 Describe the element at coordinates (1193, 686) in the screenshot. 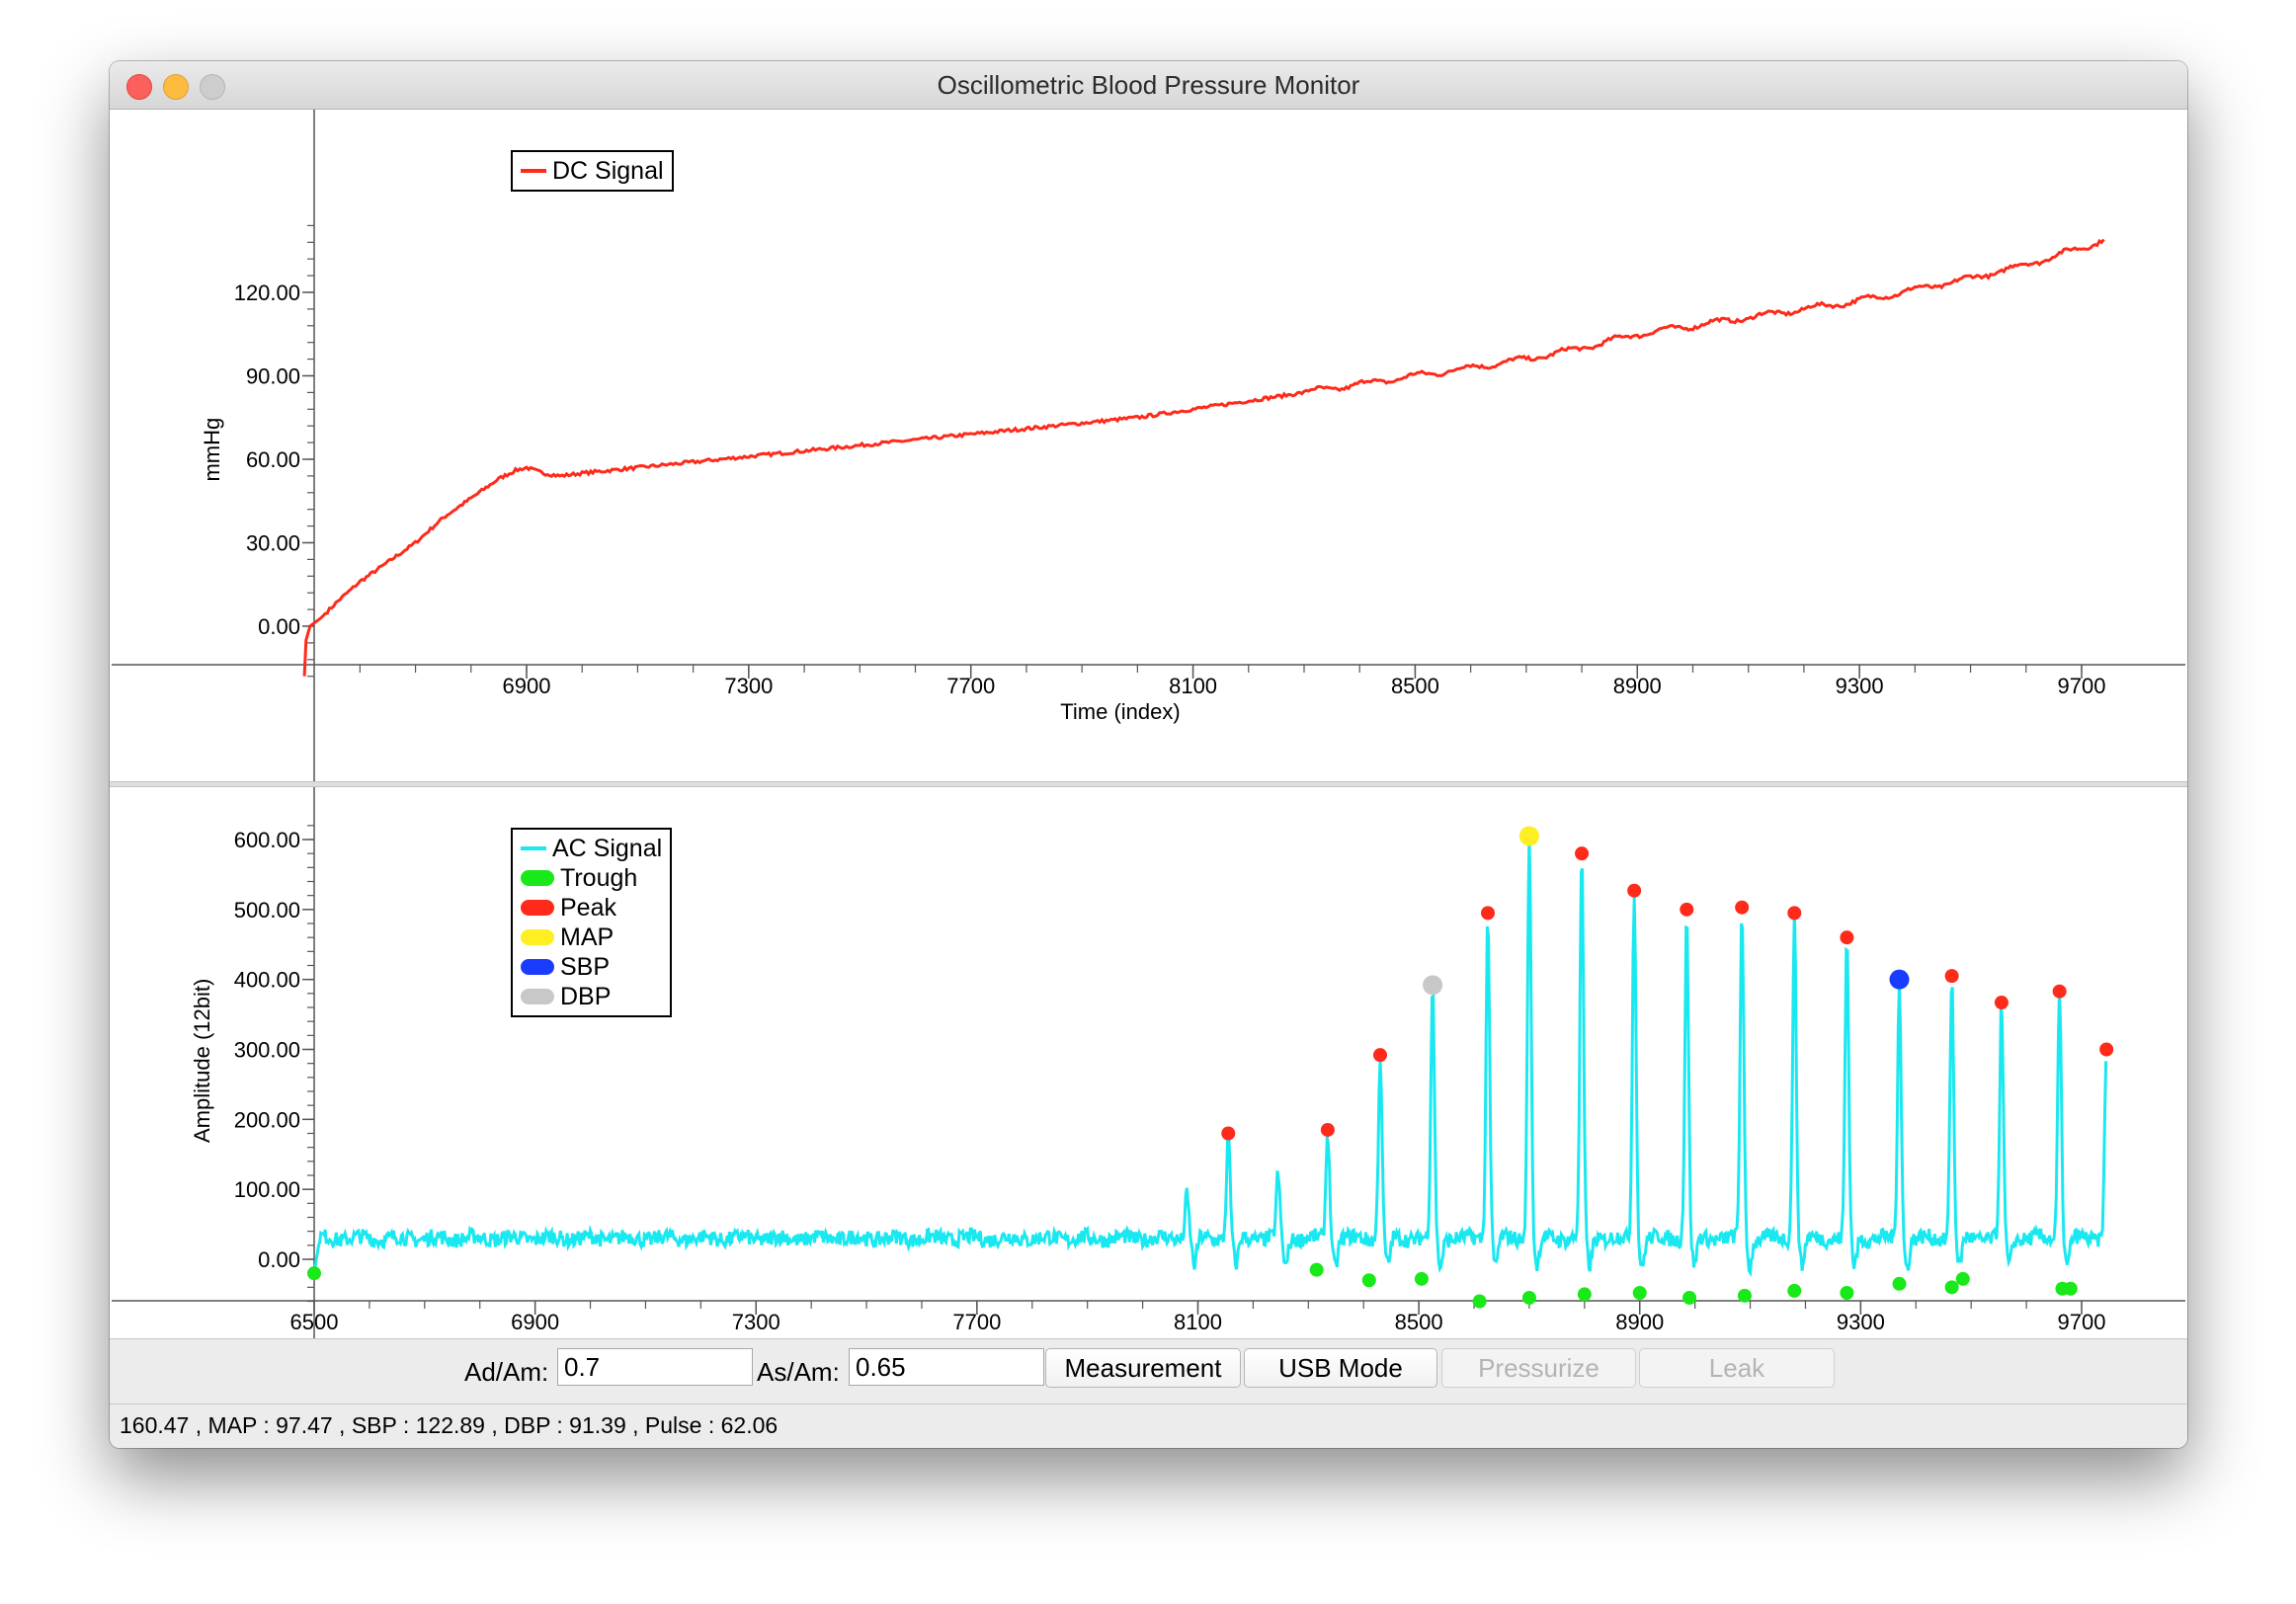

I see `x-tick-label: 8100` at that location.